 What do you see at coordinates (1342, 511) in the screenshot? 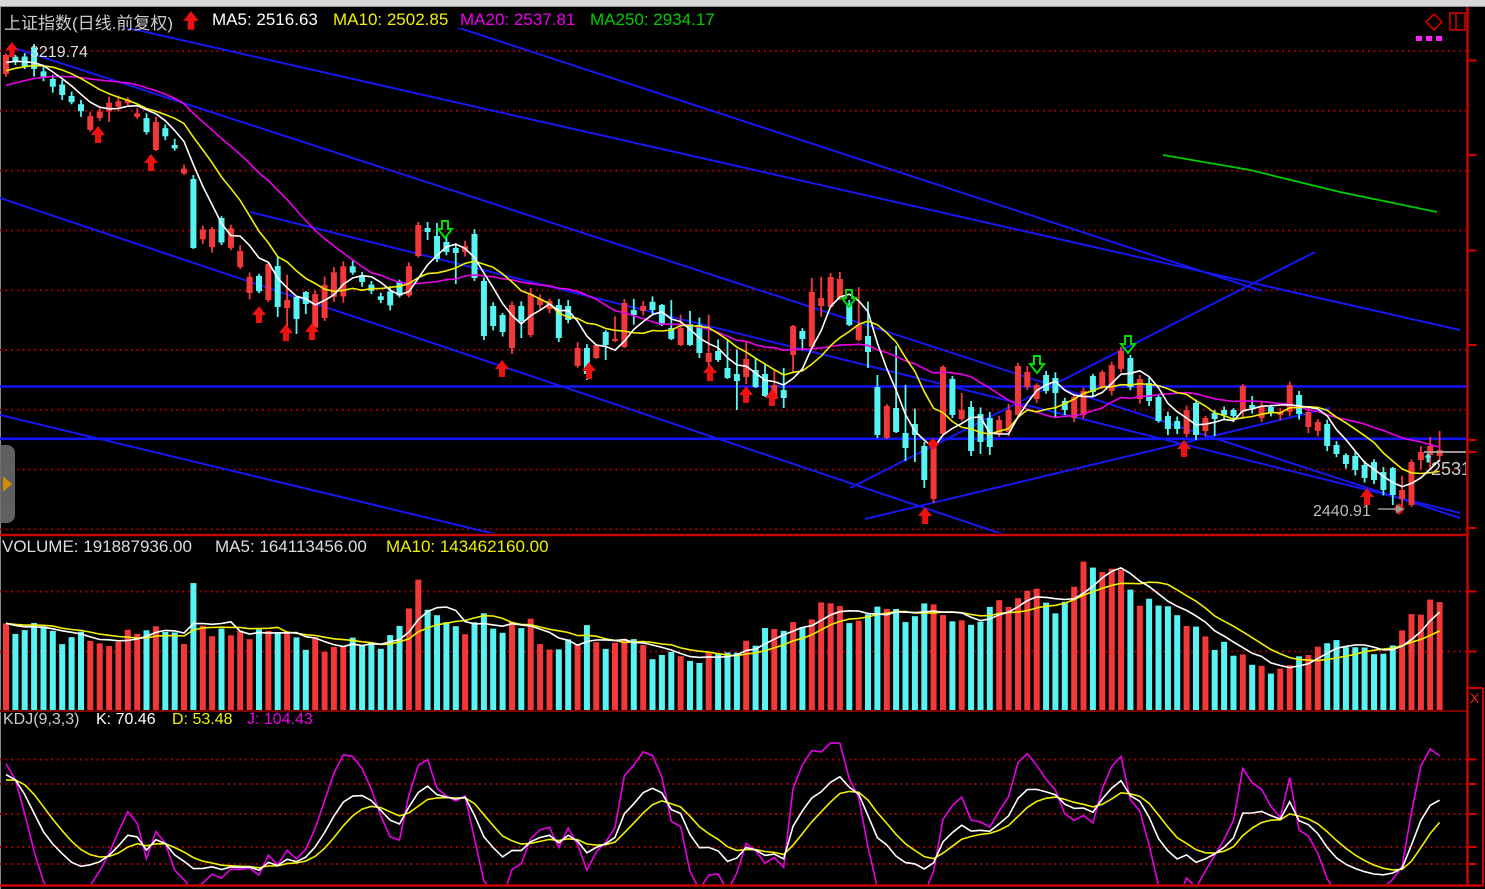
I see `svg-text: 2440.91` at bounding box center [1342, 511].